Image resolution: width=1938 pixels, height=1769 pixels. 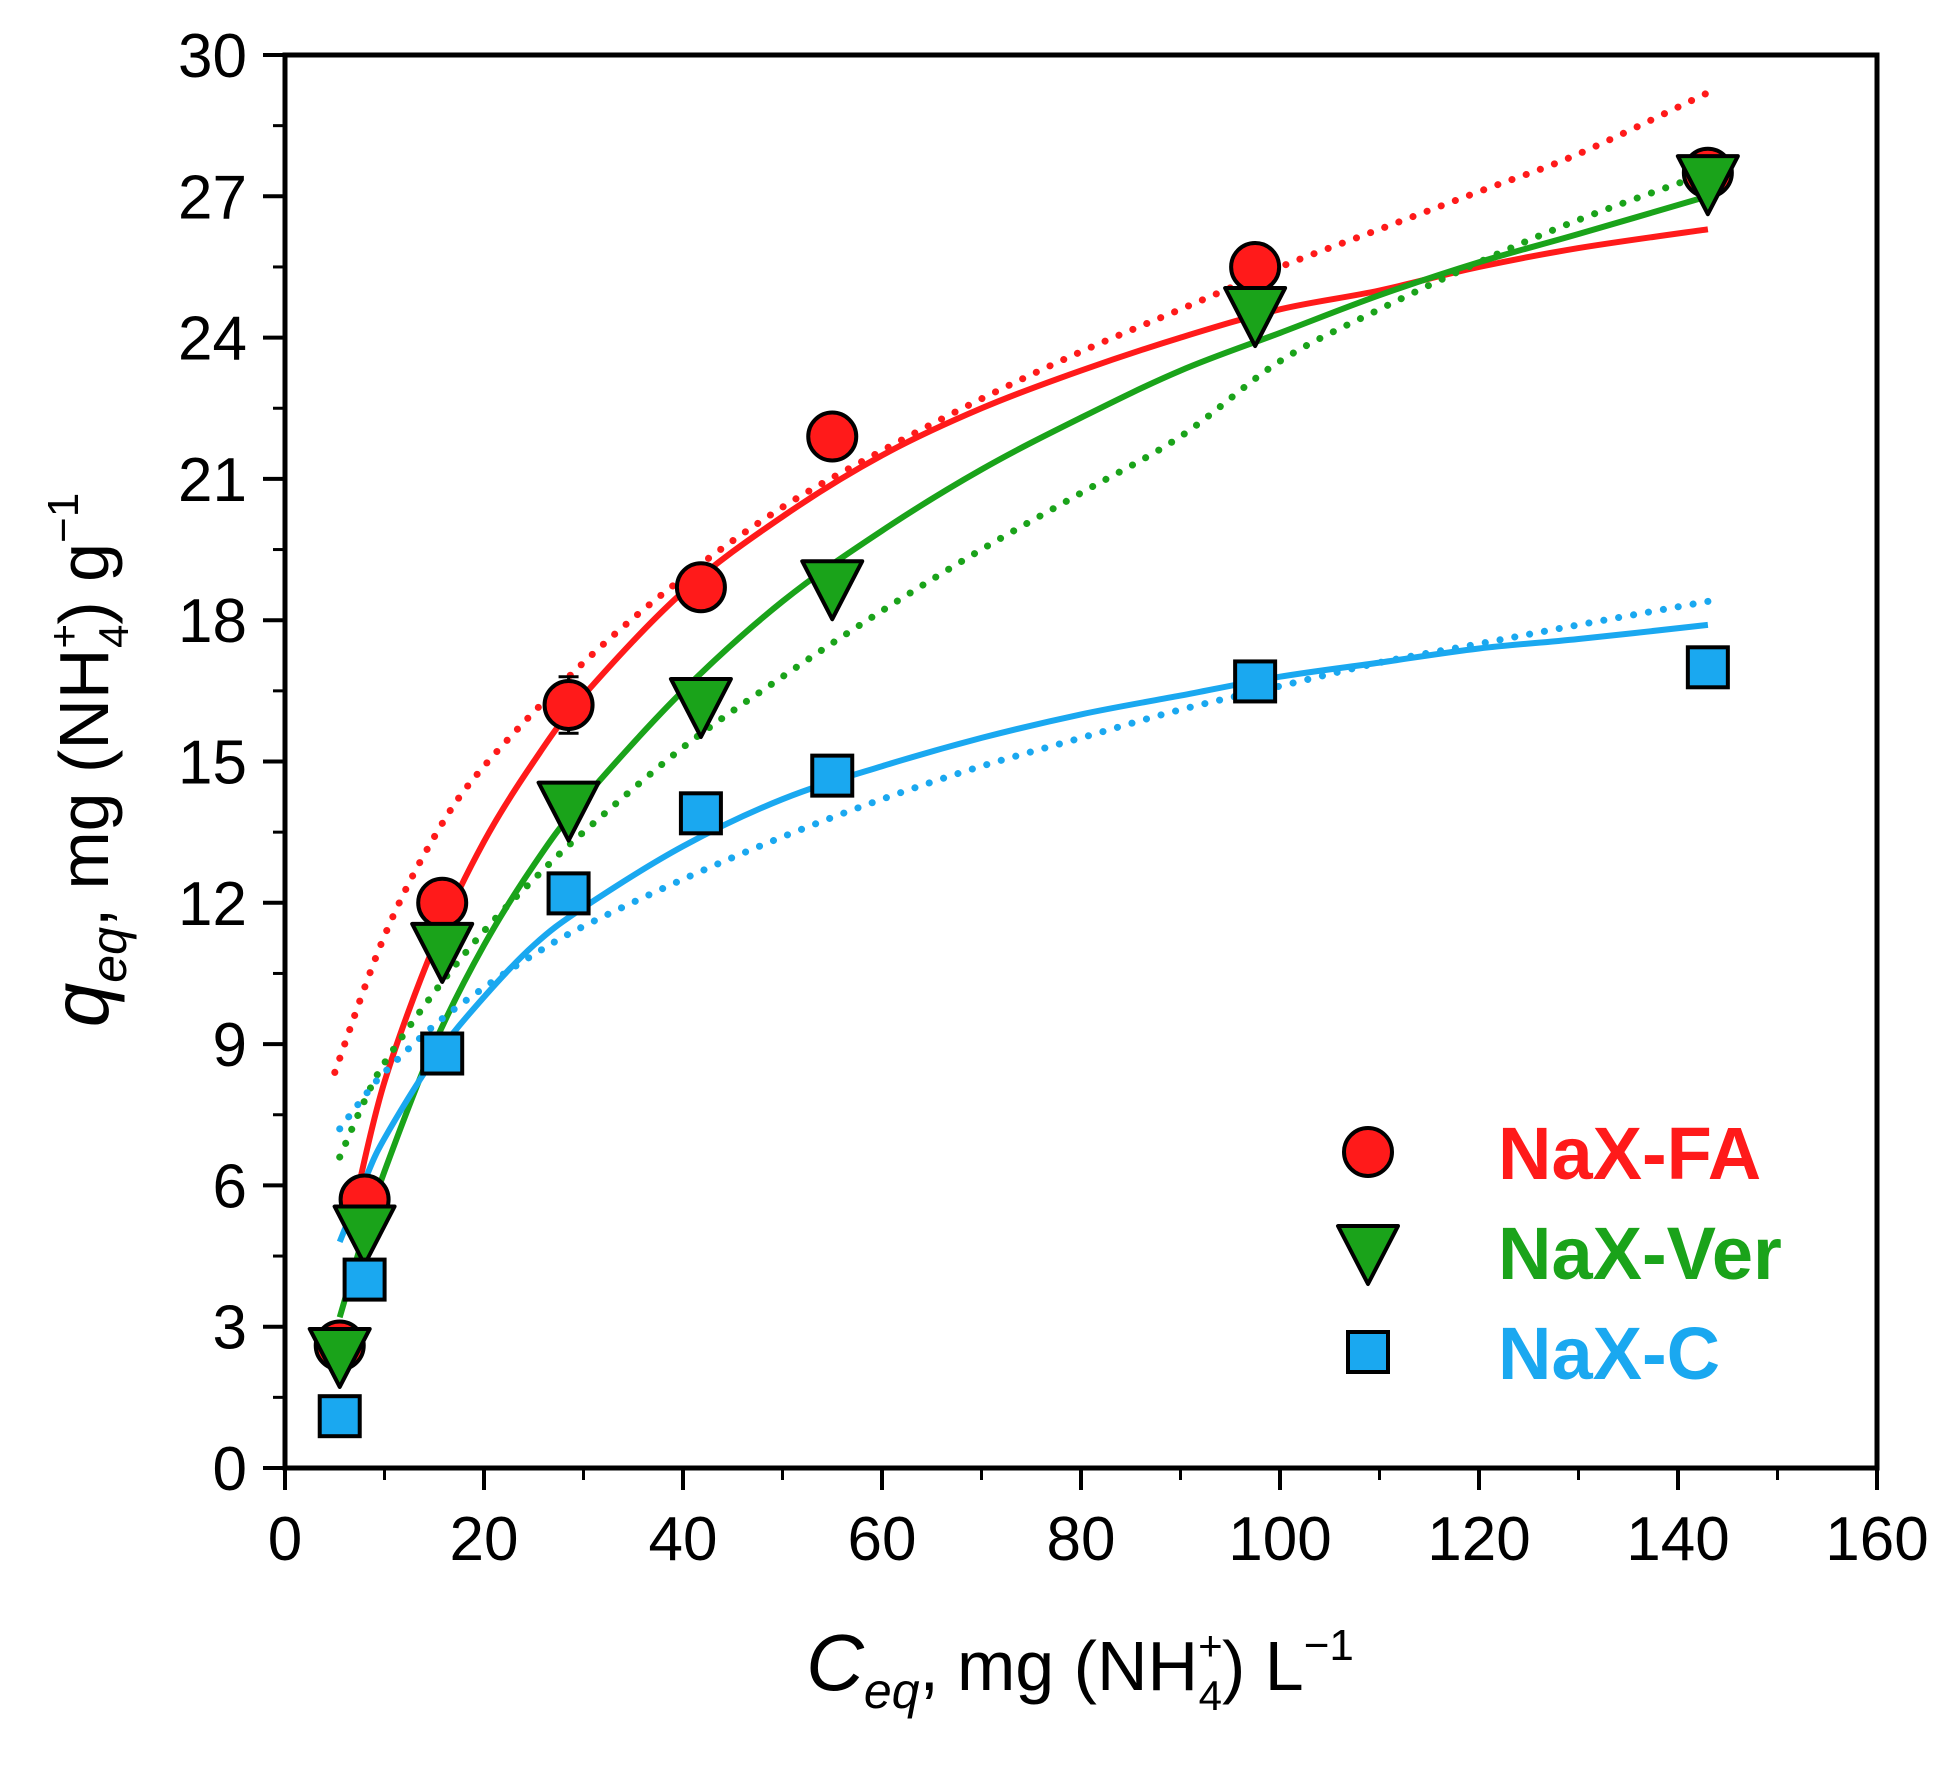 I want to click on legend: NaX-FA NaX-Ver NaX-C, so click(x=1559, y=1253).